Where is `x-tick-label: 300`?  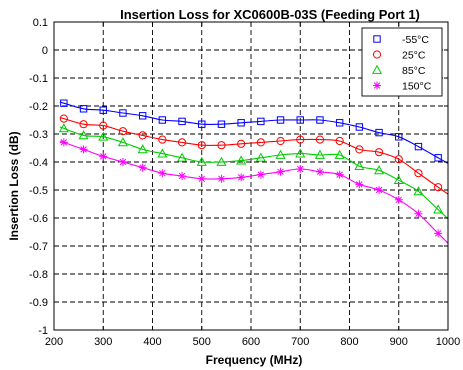
x-tick-label: 300 is located at coordinates (103, 342).